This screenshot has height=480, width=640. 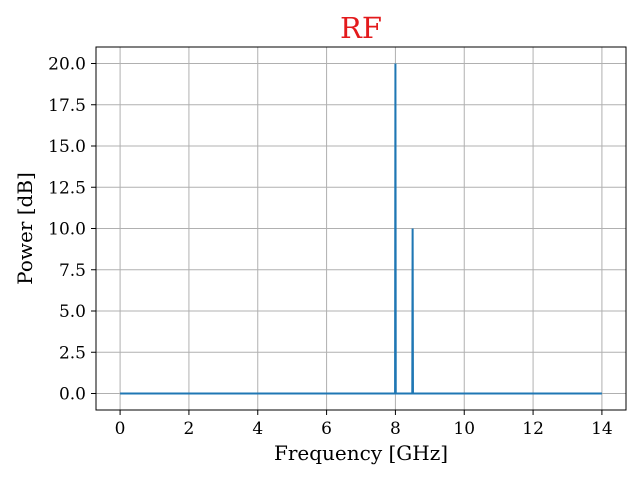 I want to click on y-tick-label: 20.0, so click(x=67, y=65).